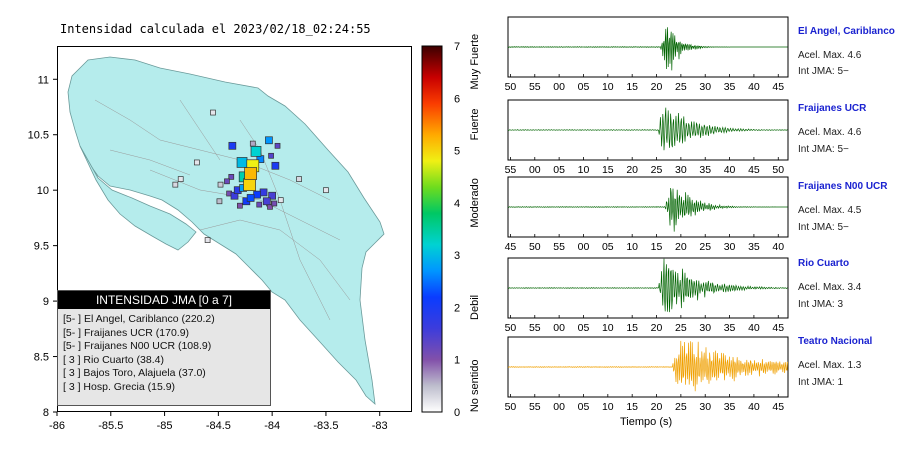 The height and width of the screenshot is (460, 910). I want to click on colorbar-tick-label: 2, so click(457, 308).